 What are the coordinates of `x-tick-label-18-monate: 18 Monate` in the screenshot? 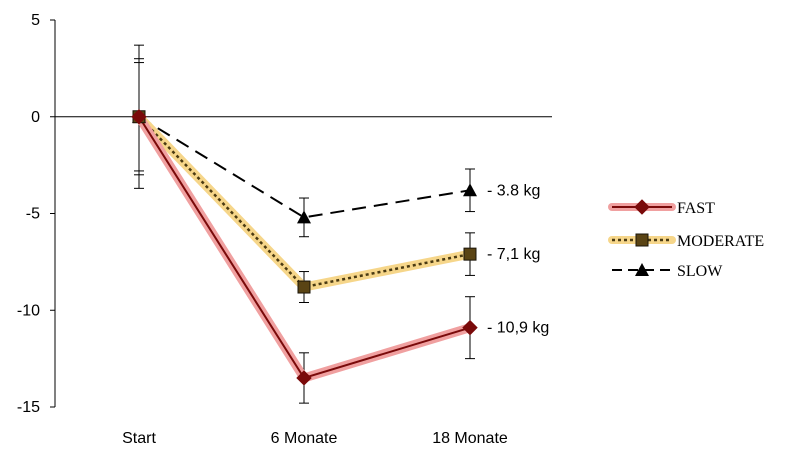 It's located at (470, 438).